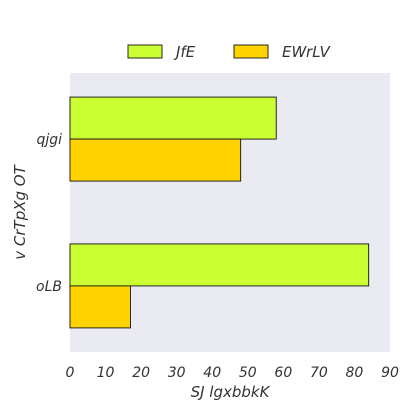  I want to click on x-tick-labels: 0 10 20 30 40 50 60 70 80 90, so click(232, 373).